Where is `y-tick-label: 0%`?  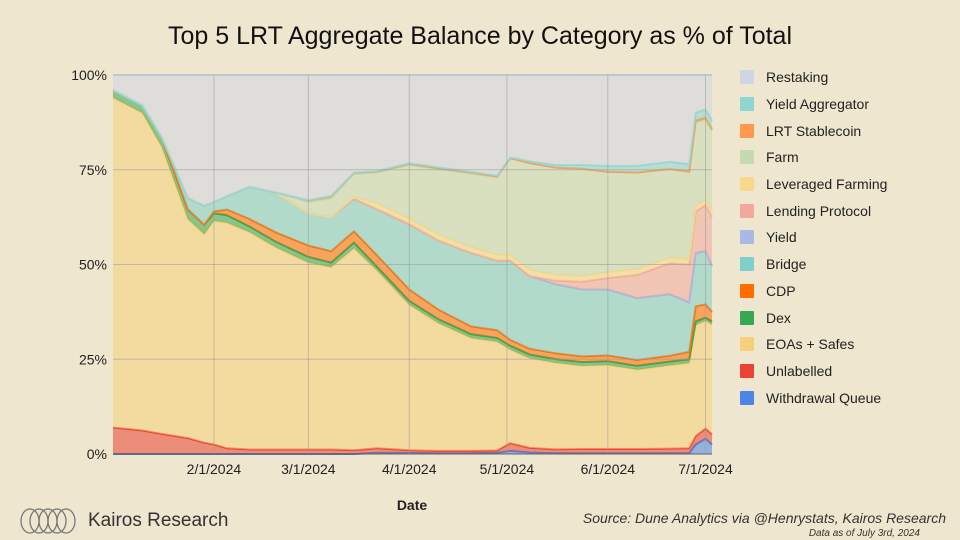 y-tick-label: 0% is located at coordinates (97, 454).